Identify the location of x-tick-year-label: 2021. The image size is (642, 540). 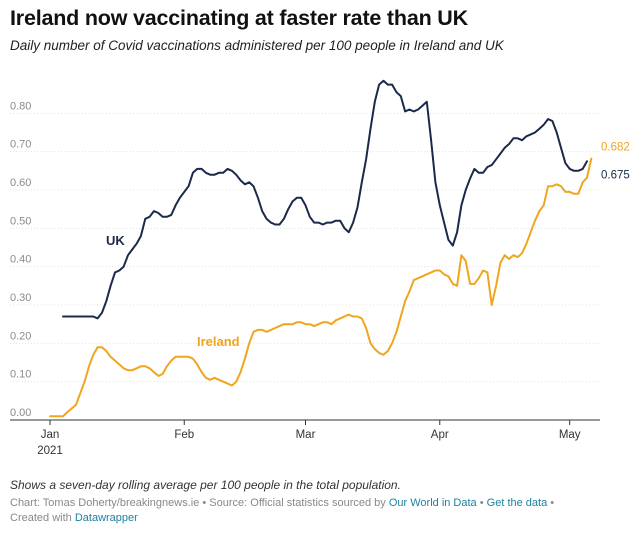
(50, 451).